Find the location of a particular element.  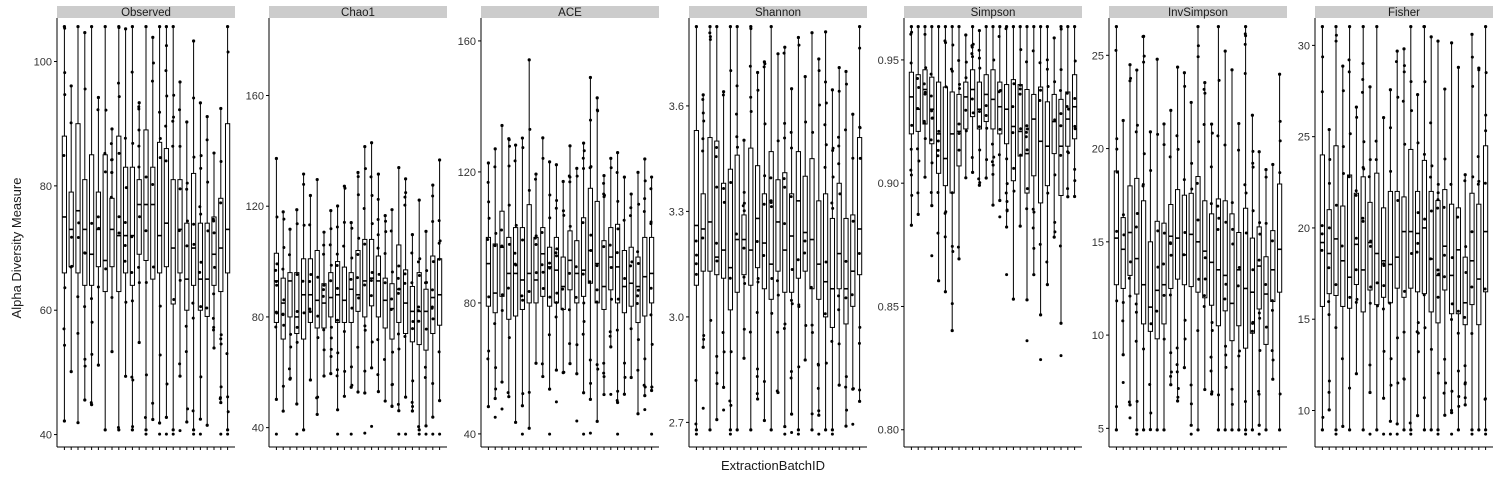

y-tick-label: 120 is located at coordinates (255, 207).